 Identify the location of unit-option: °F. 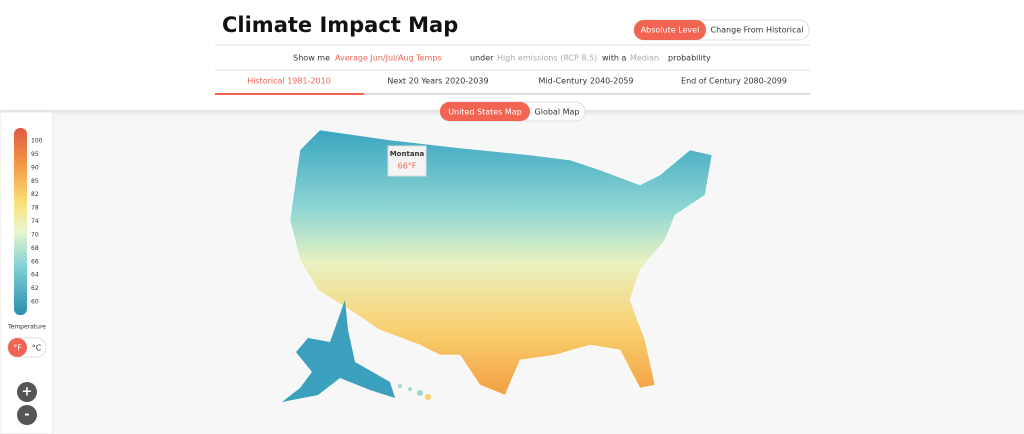
(17, 348).